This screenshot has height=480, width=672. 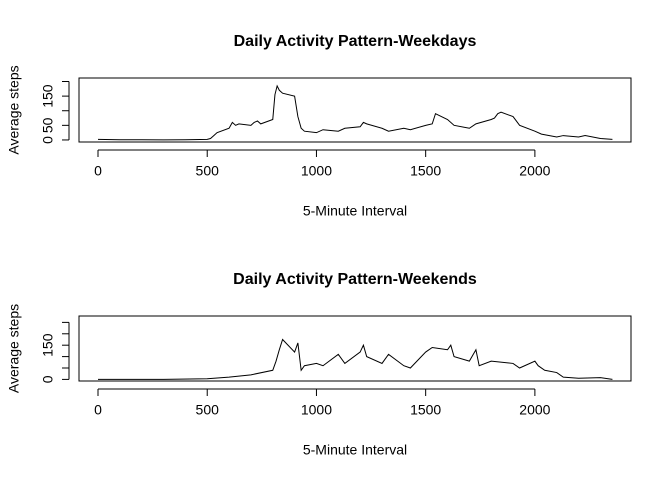 What do you see at coordinates (355, 41) in the screenshot?
I see `chart-title: Daily Activity Pattern-Weekdays` at bounding box center [355, 41].